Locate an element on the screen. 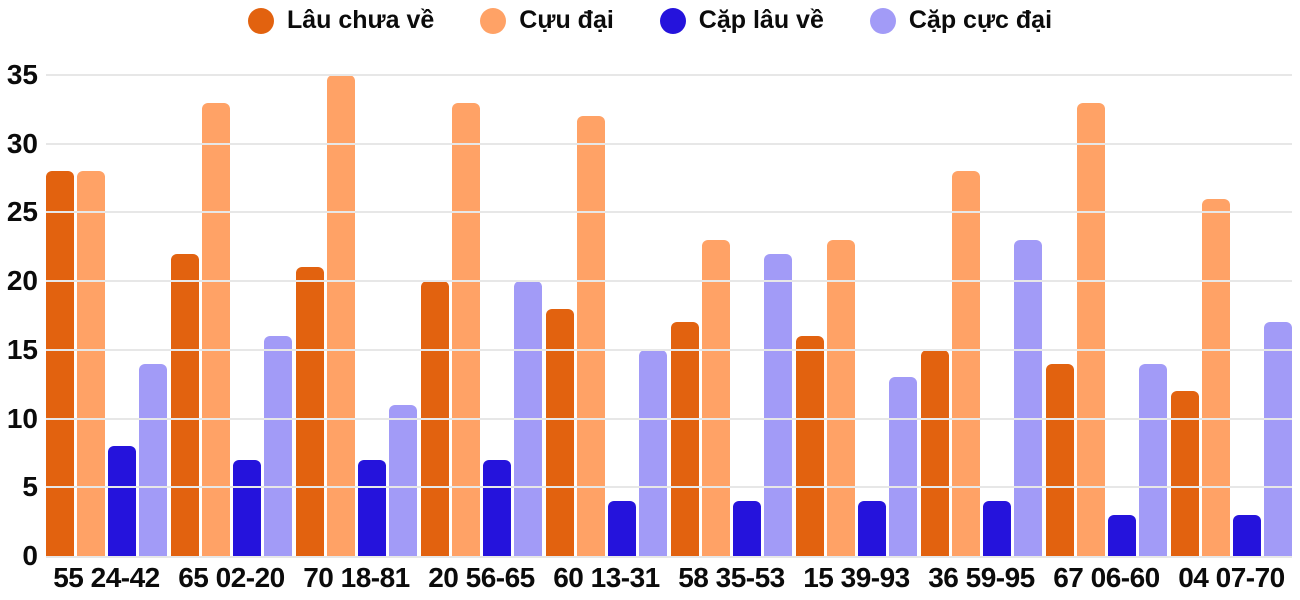 Image resolution: width=1300 pixels, height=600 pixels. y-tick-label: 25 is located at coordinates (22, 212).